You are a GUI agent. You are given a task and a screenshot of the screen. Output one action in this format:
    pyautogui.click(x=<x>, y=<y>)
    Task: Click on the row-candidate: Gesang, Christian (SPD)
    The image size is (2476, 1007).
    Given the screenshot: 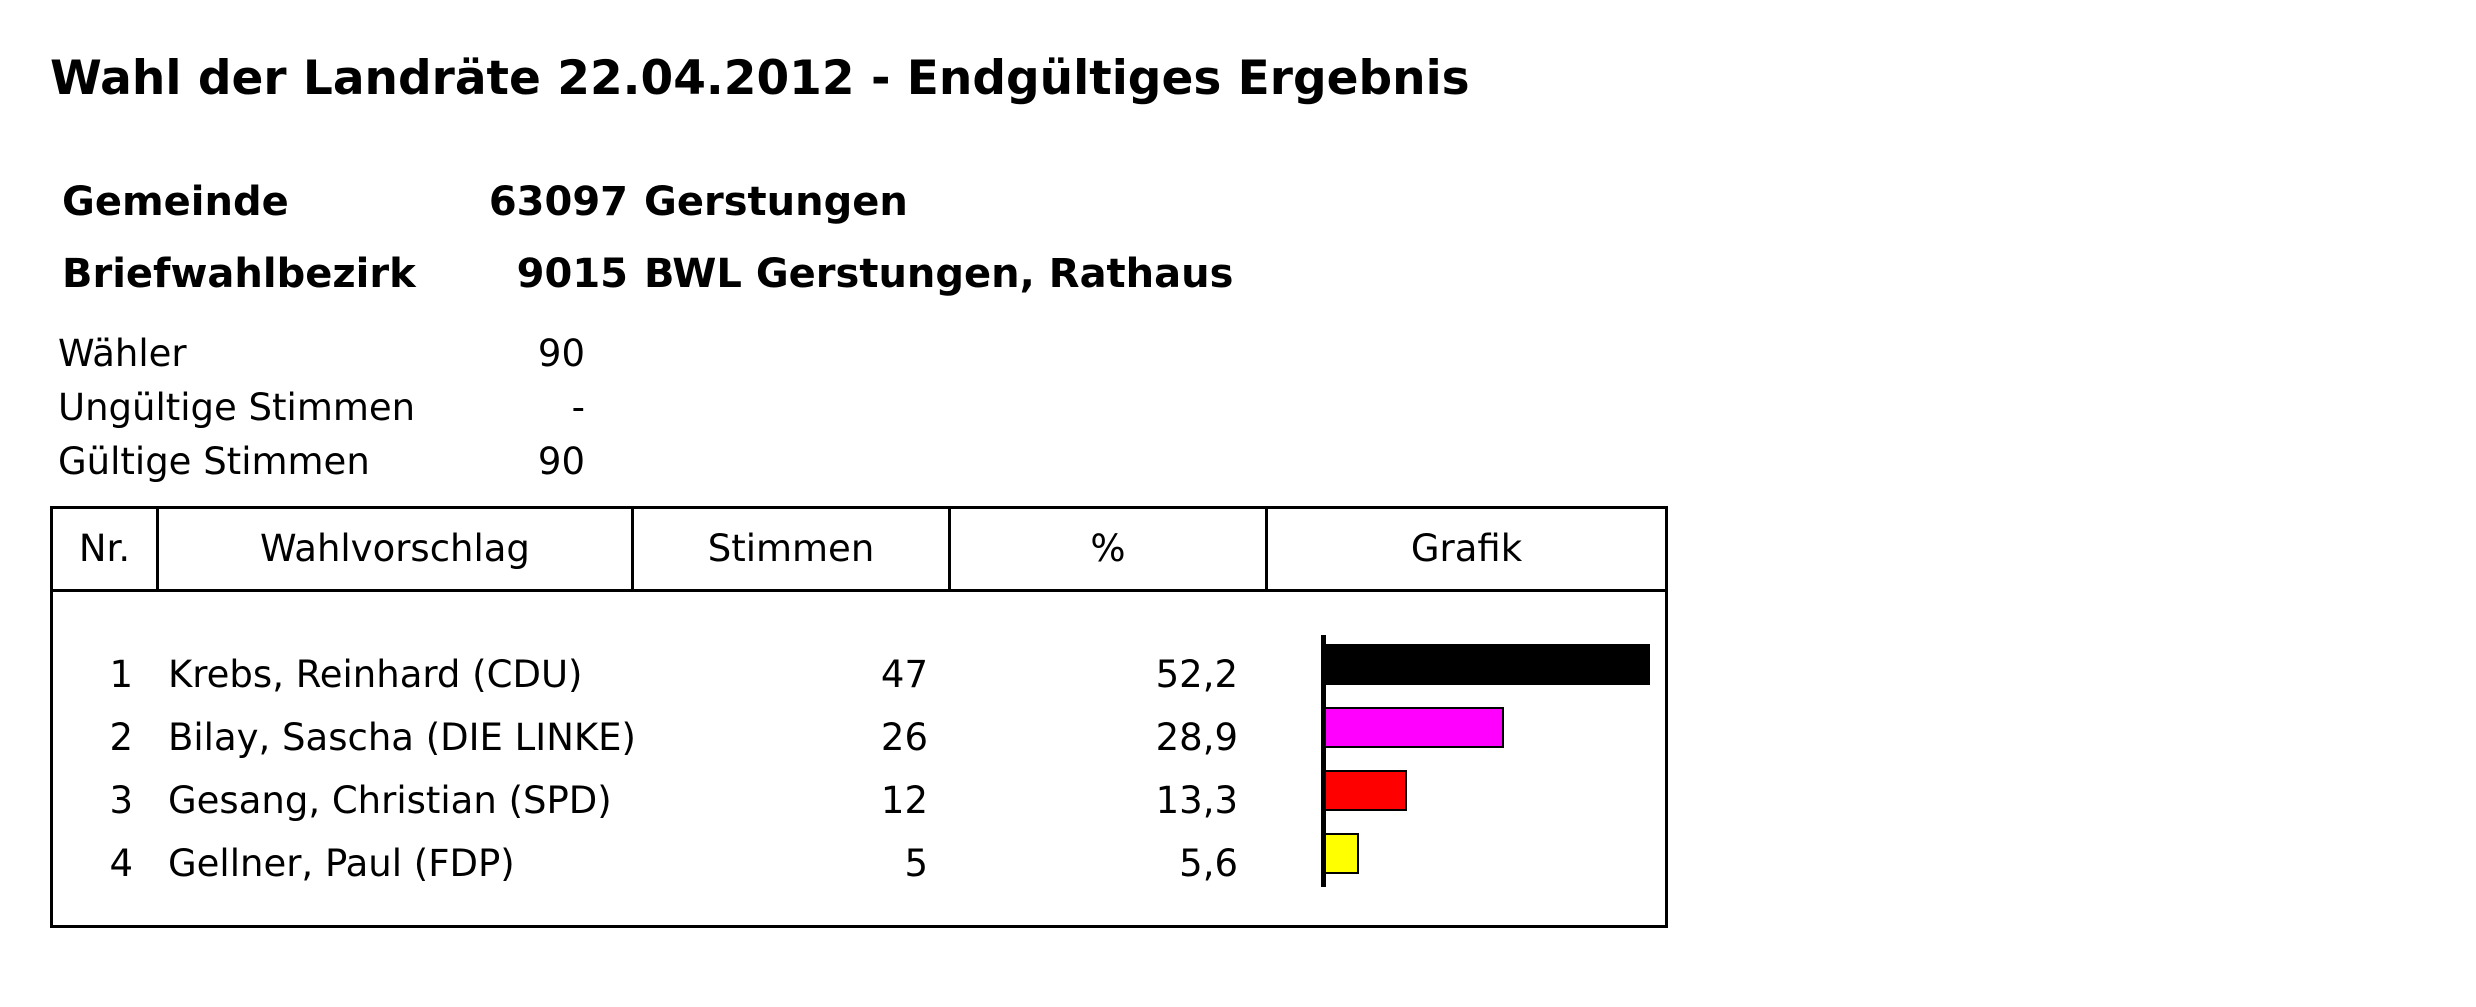 What is the action you would take?
    pyautogui.click(x=390, y=800)
    